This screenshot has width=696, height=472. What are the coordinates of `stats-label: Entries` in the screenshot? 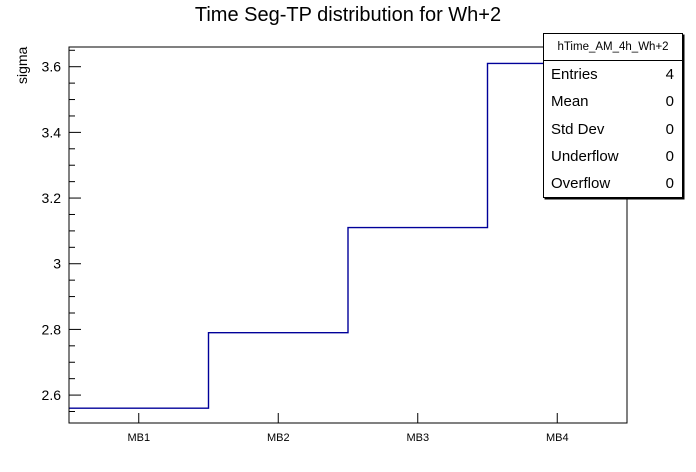 It's located at (574, 75).